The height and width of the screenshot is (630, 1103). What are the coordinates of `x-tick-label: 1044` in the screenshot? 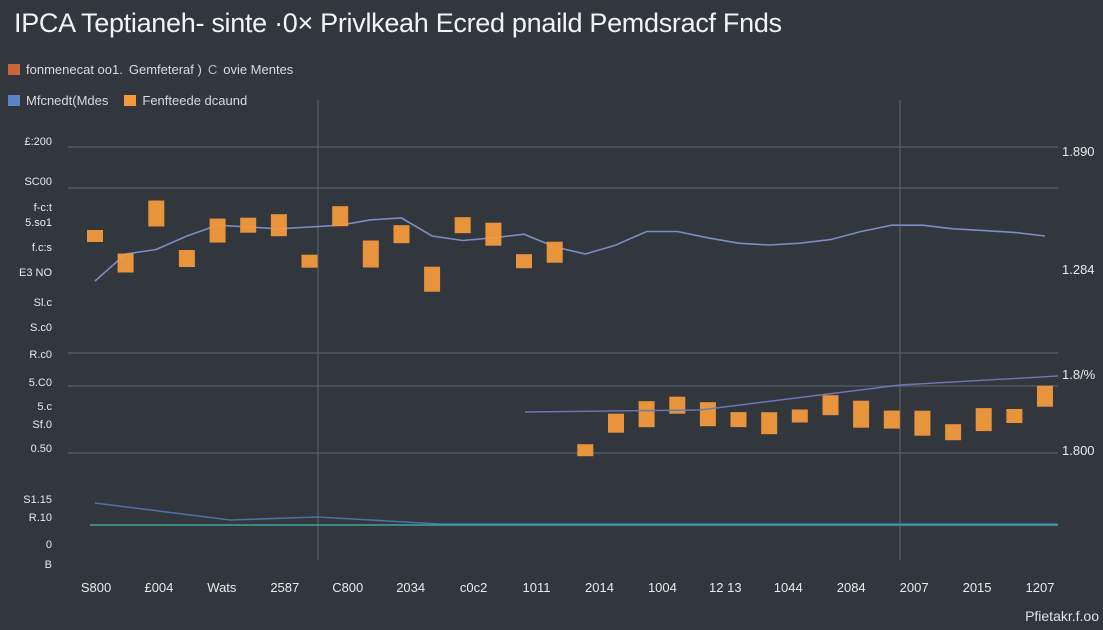 It's located at (788, 587).